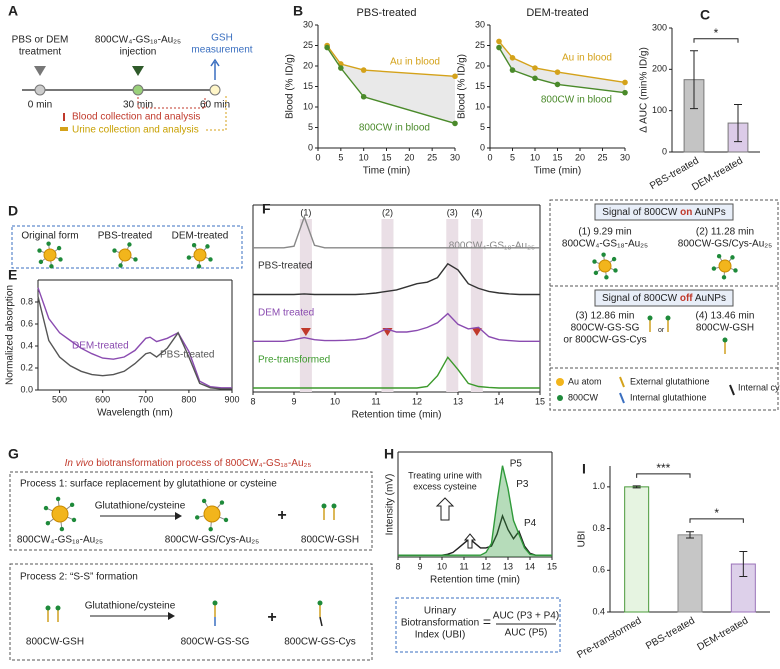 The image size is (780, 669). What do you see at coordinates (221, 50) in the screenshot?
I see `label: measurement` at bounding box center [221, 50].